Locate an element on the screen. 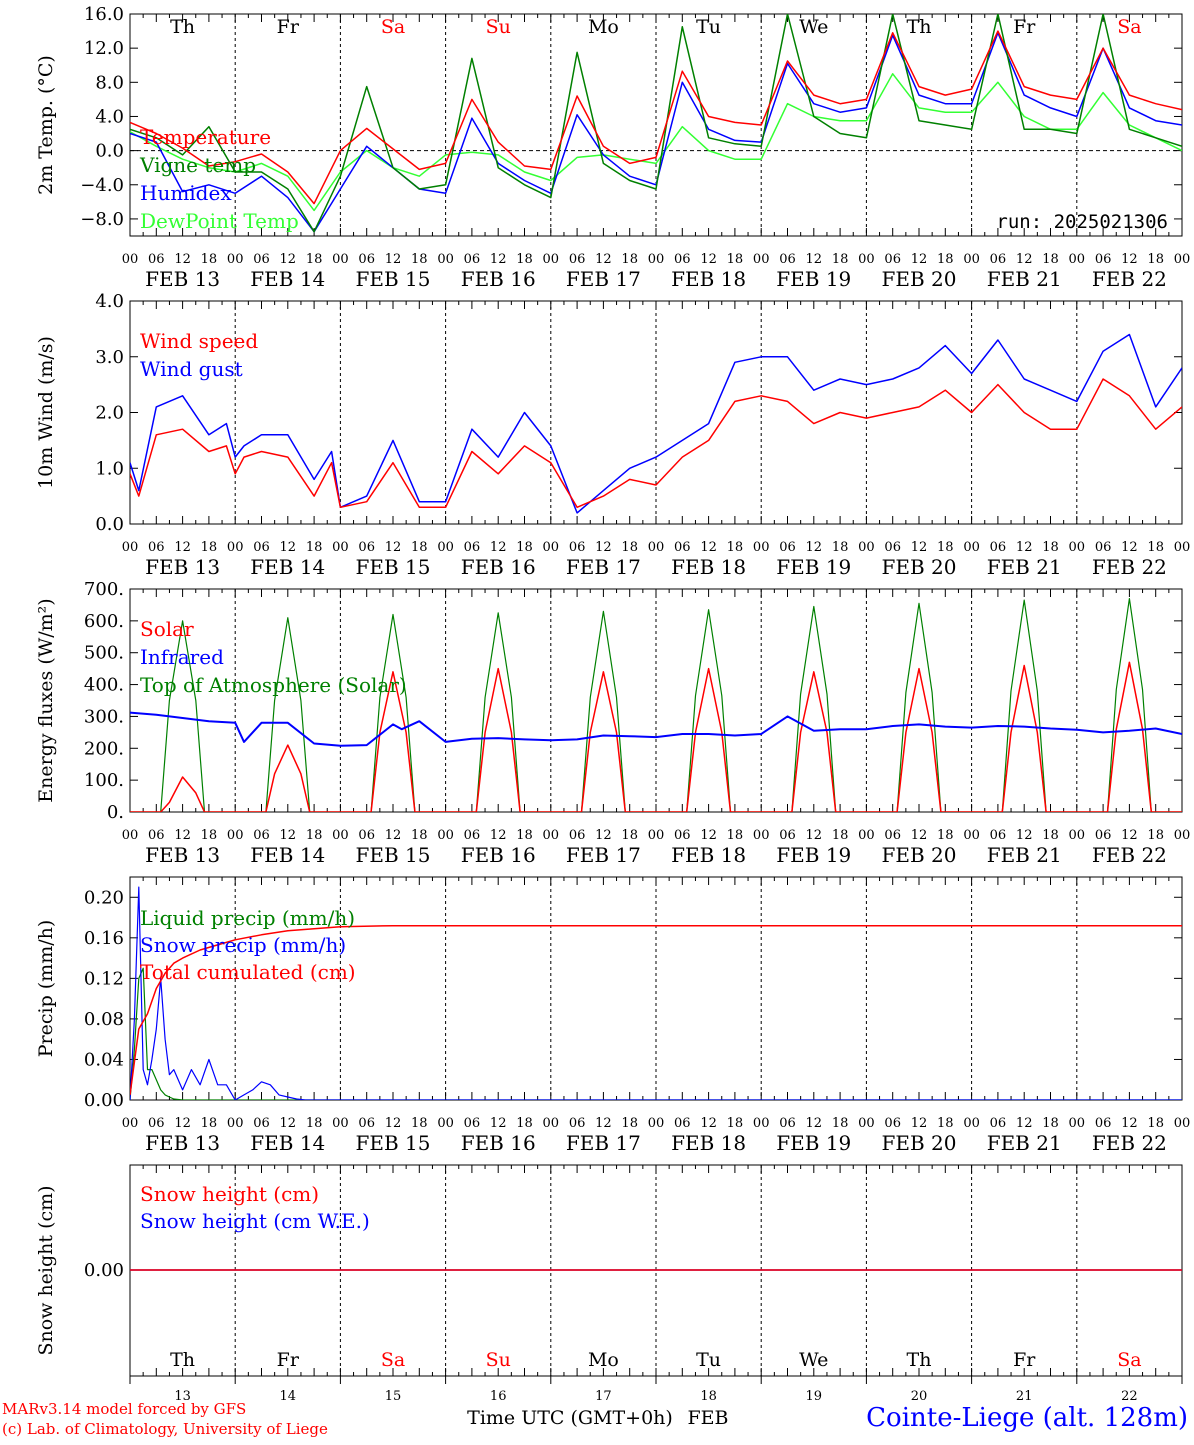 Image resolution: width=1194 pixels, height=1445 pixels. y-tick-label: 16.0 is located at coordinates (104, 14).